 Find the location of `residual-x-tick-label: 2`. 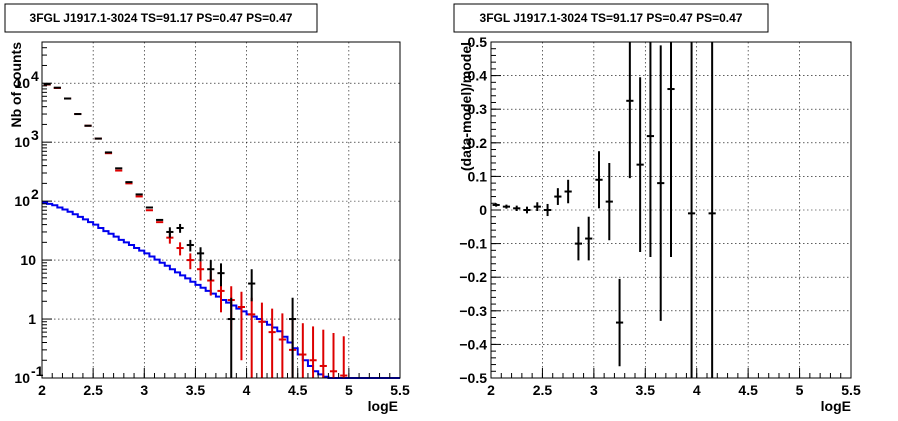

residual-x-tick-label: 2 is located at coordinates (491, 390).